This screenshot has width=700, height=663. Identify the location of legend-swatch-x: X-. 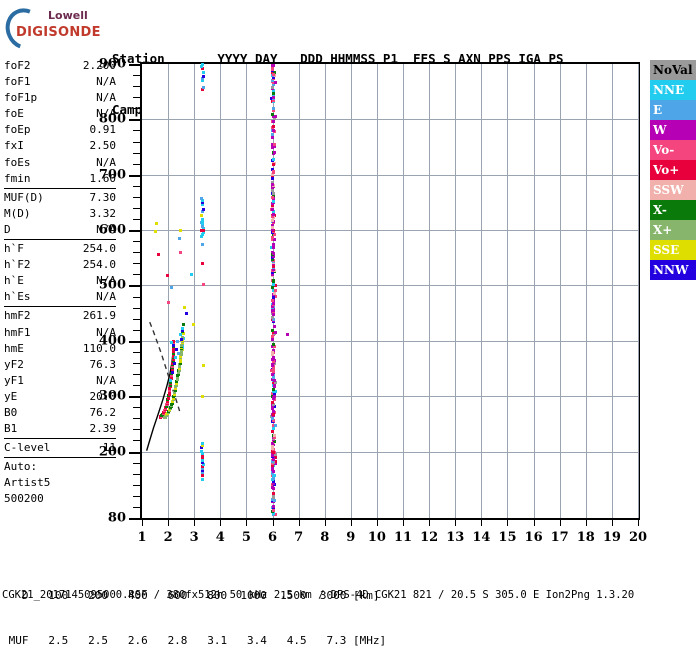
(673, 210).